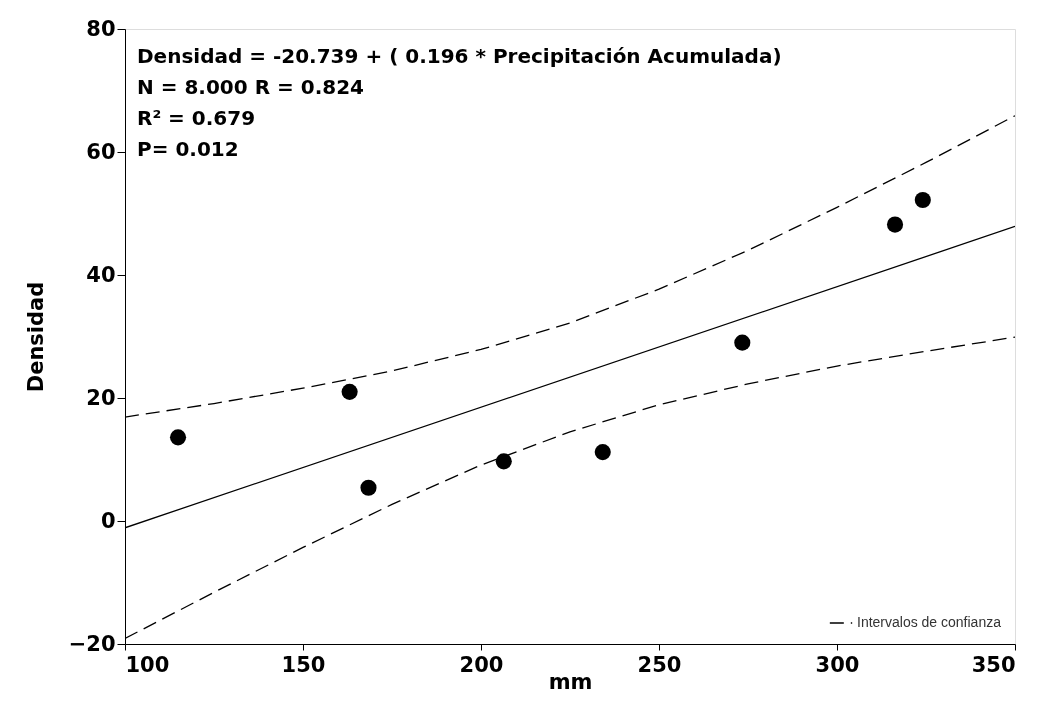 The image size is (1056, 715). Describe the element at coordinates (250, 87) in the screenshot. I see `annotation: N = 8.000 R = 0.824` at that location.